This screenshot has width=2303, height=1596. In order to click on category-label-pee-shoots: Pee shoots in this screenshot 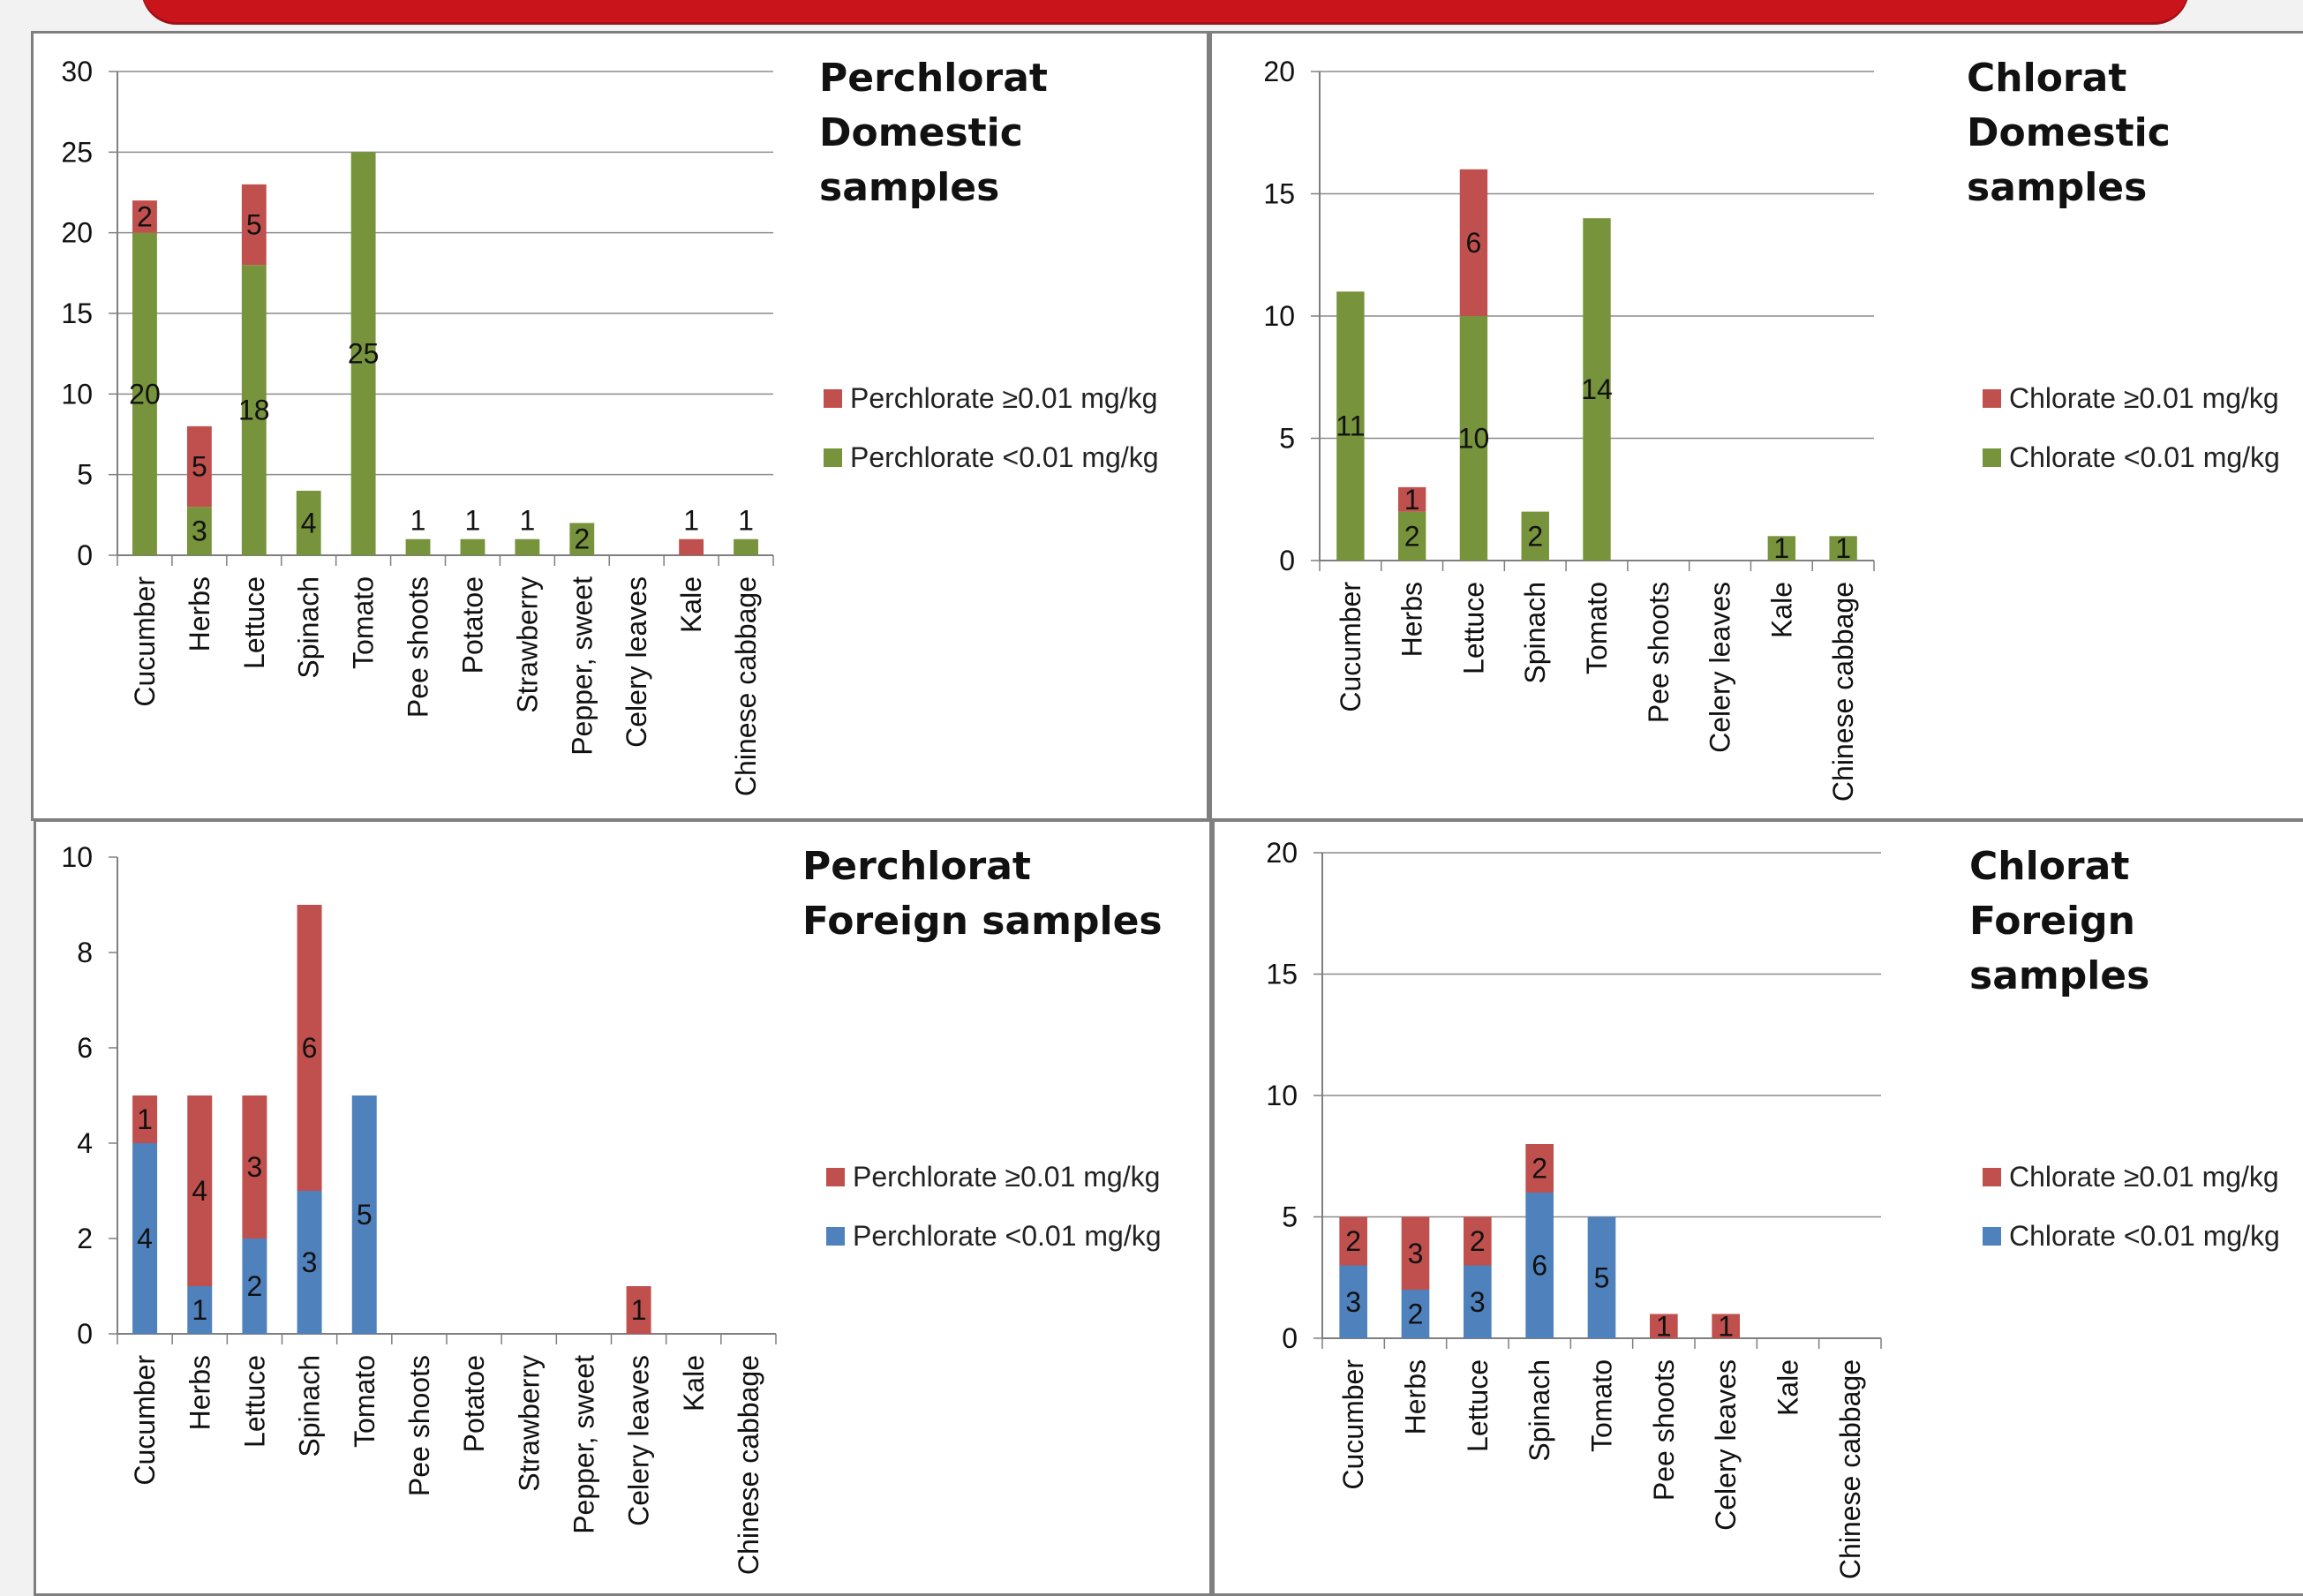, I will do `click(418, 647)`.